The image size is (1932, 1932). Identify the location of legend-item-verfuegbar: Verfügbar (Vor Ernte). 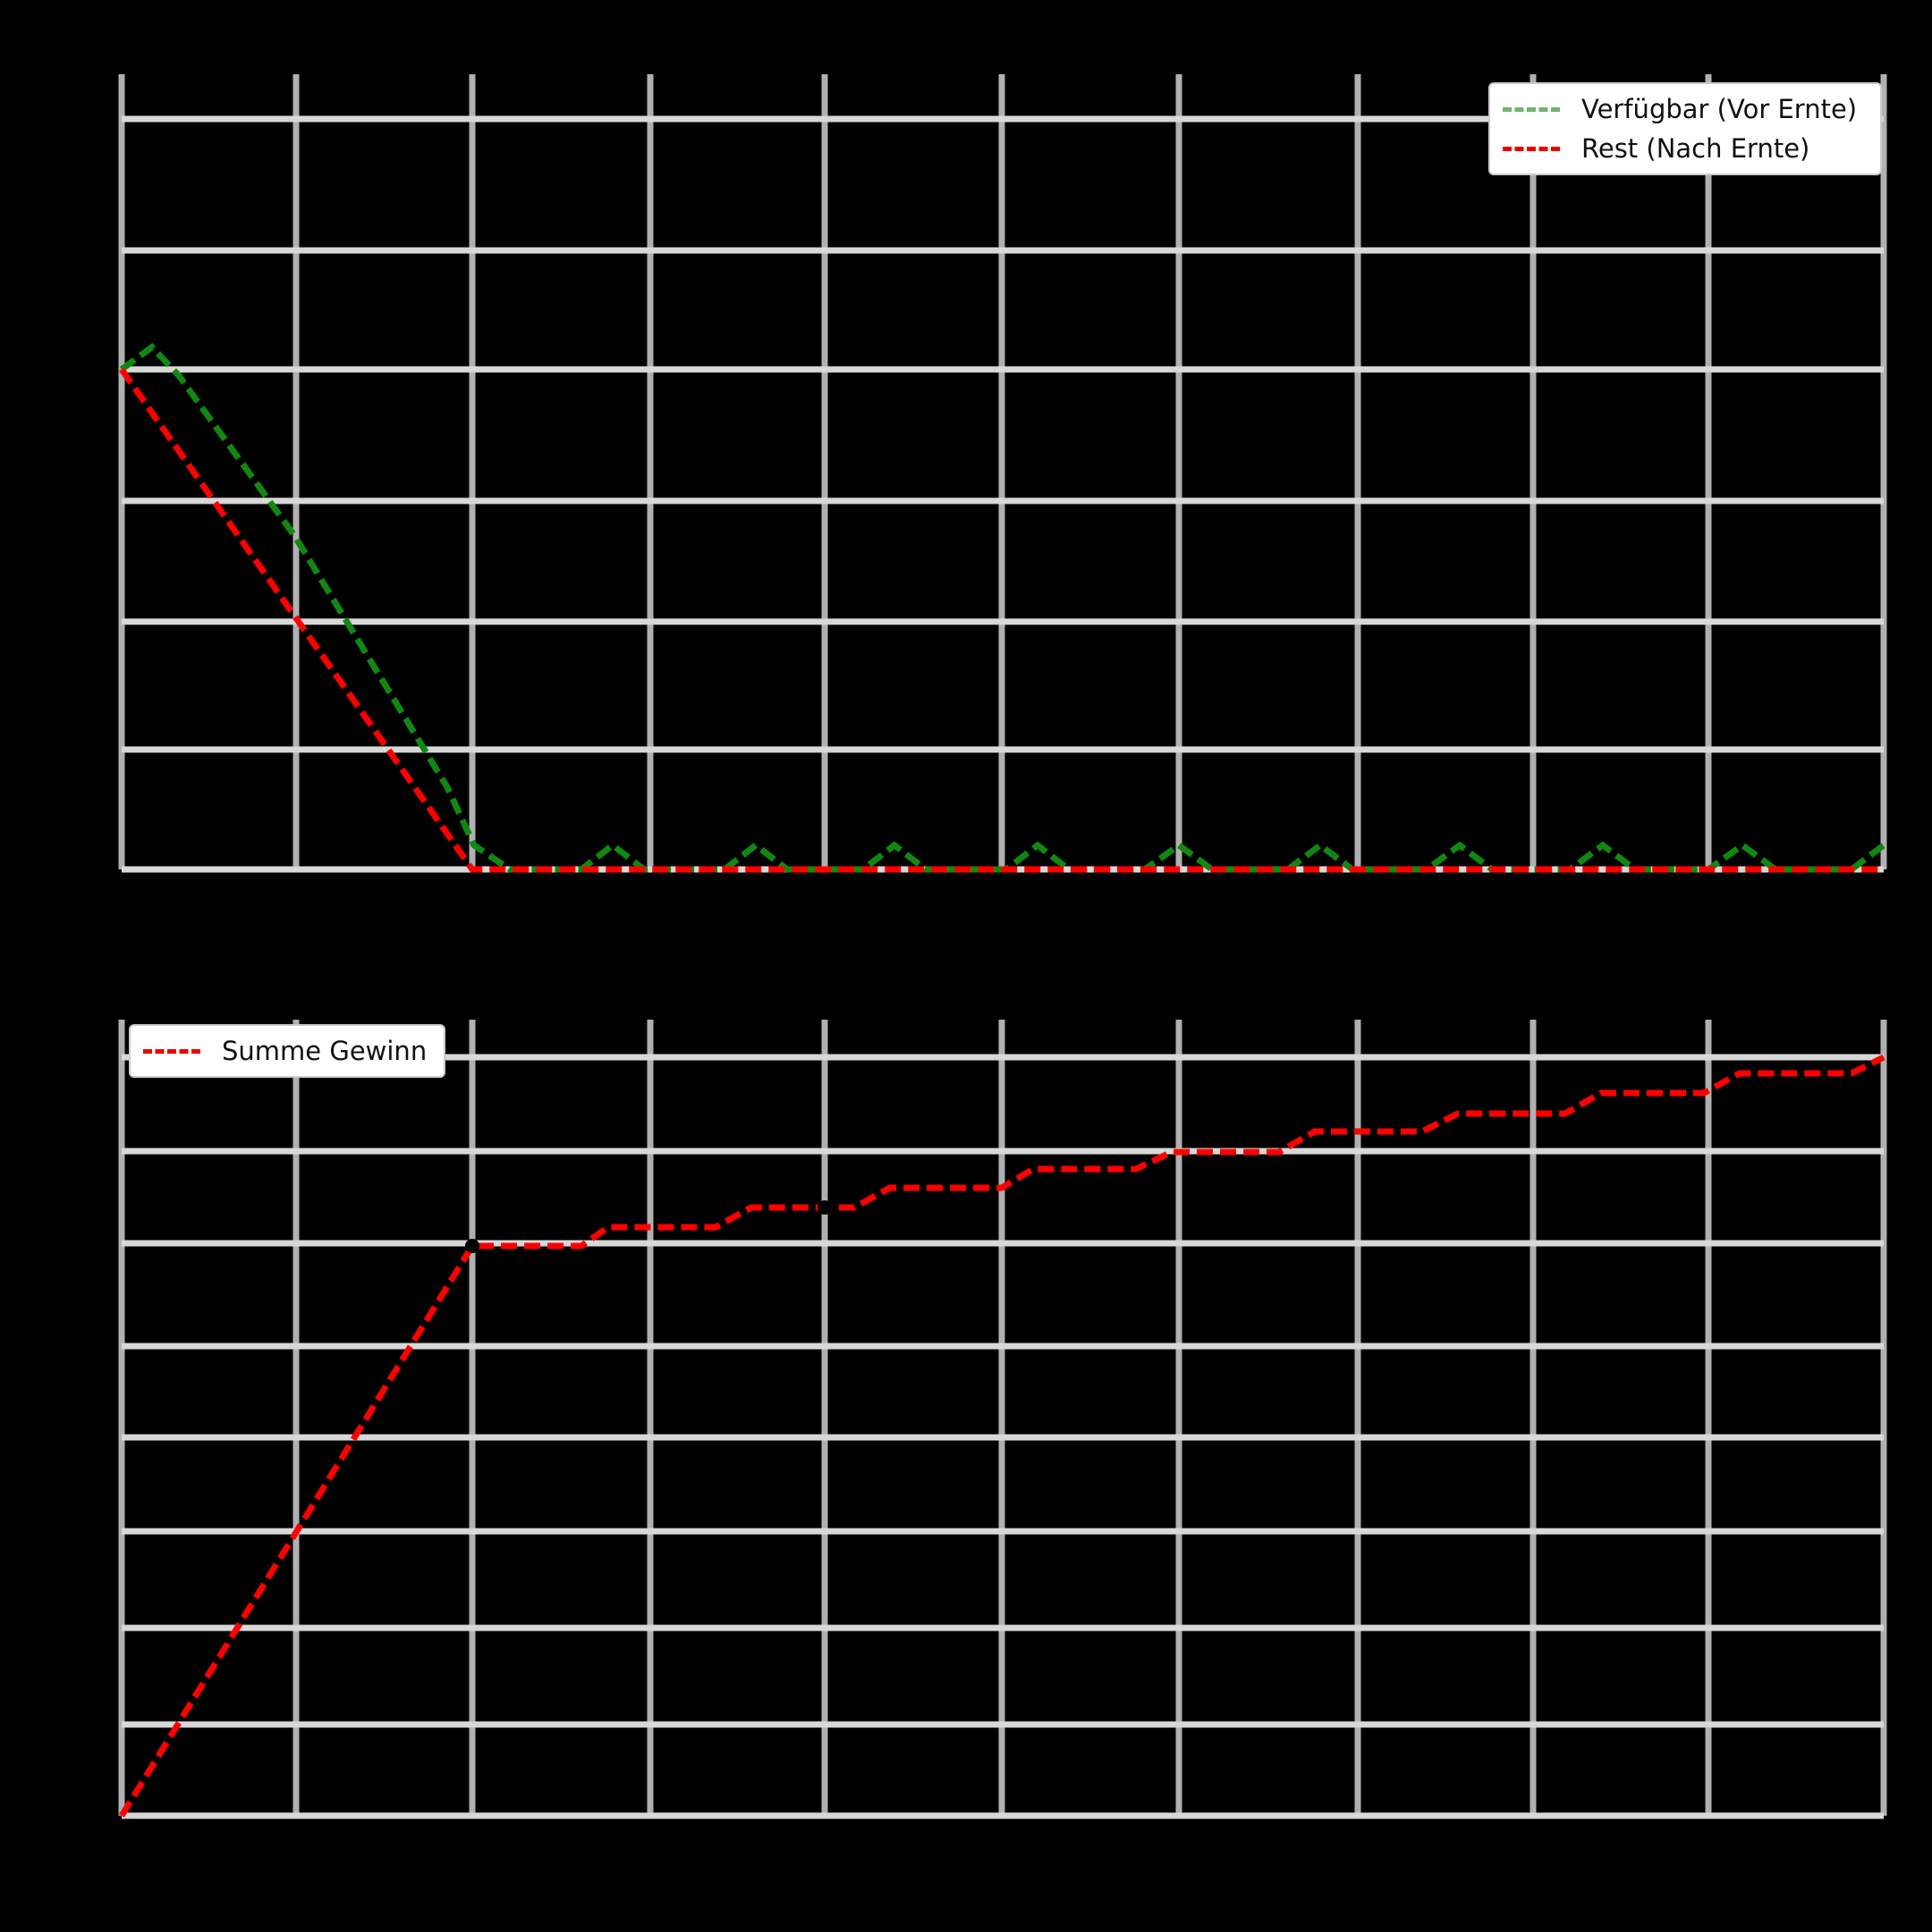
(1685, 109).